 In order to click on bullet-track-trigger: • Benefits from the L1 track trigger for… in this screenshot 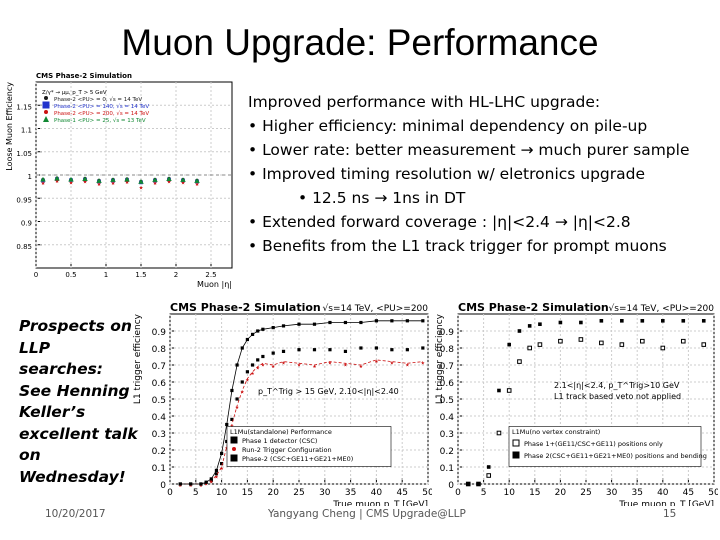, I will do `click(457, 246)`.